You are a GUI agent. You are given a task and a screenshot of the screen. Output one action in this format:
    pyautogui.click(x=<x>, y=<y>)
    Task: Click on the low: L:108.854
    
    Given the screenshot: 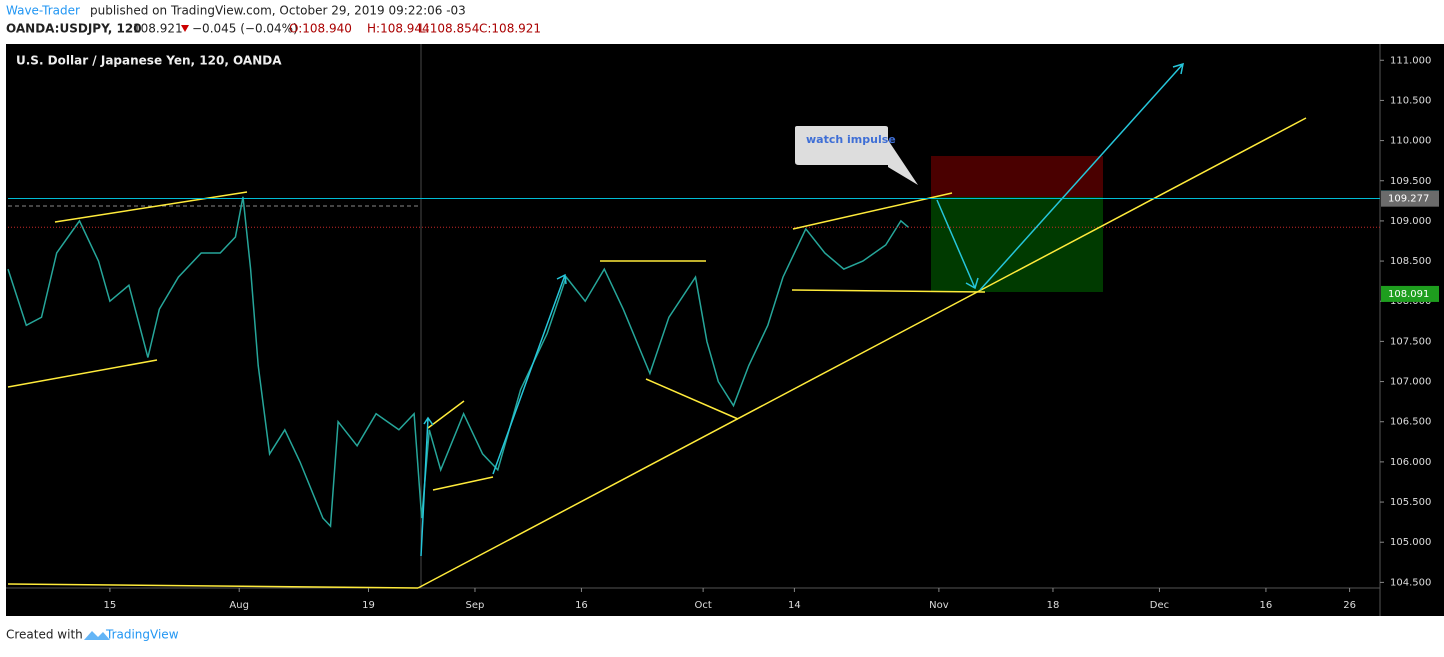 What is the action you would take?
    pyautogui.click(x=449, y=29)
    